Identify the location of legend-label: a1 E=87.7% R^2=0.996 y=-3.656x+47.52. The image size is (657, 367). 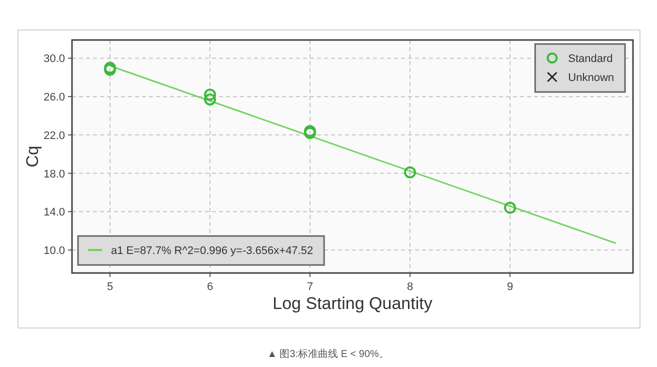
(212, 251).